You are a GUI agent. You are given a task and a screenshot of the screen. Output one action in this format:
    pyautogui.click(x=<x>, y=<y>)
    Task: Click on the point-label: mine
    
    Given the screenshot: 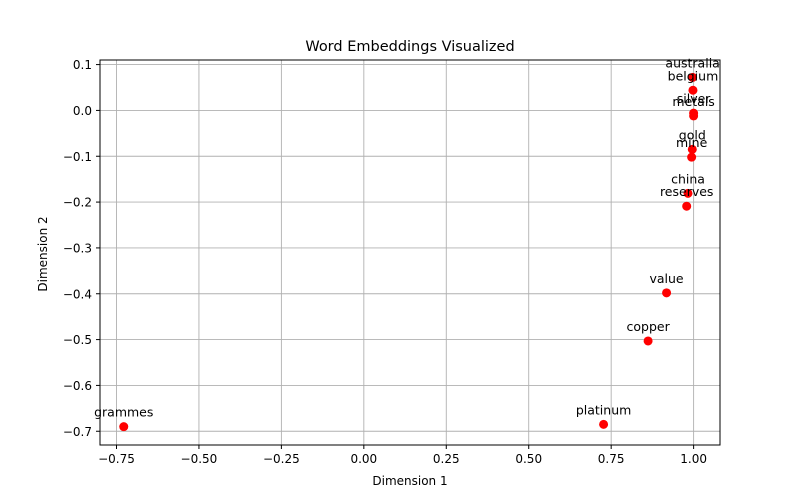 What is the action you would take?
    pyautogui.click(x=692, y=142)
    